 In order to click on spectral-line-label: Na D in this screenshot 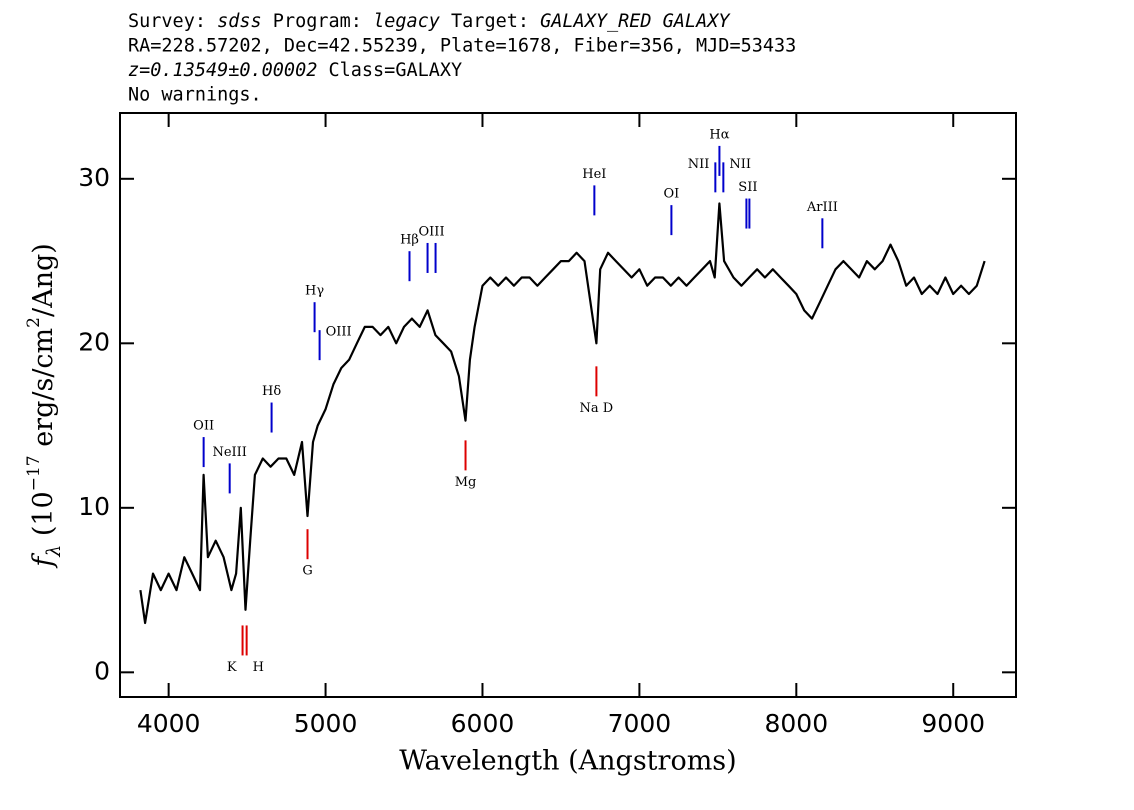, I will do `click(597, 408)`.